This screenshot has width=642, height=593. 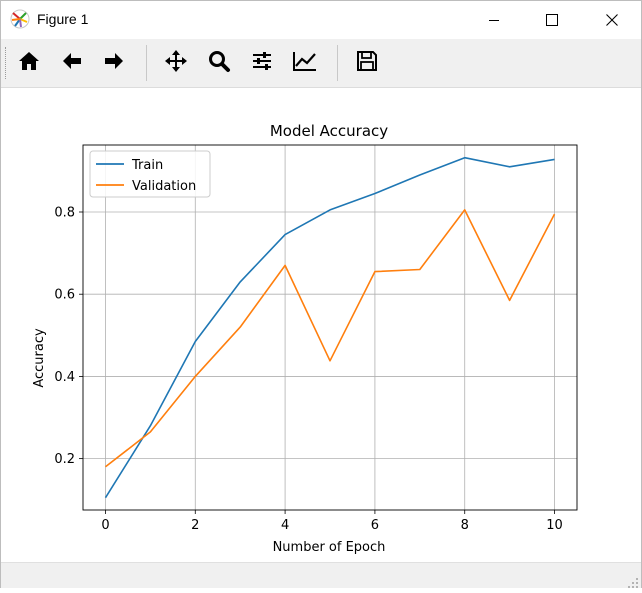 What do you see at coordinates (64, 459) in the screenshot?
I see `y-tick-label: 0.2` at bounding box center [64, 459].